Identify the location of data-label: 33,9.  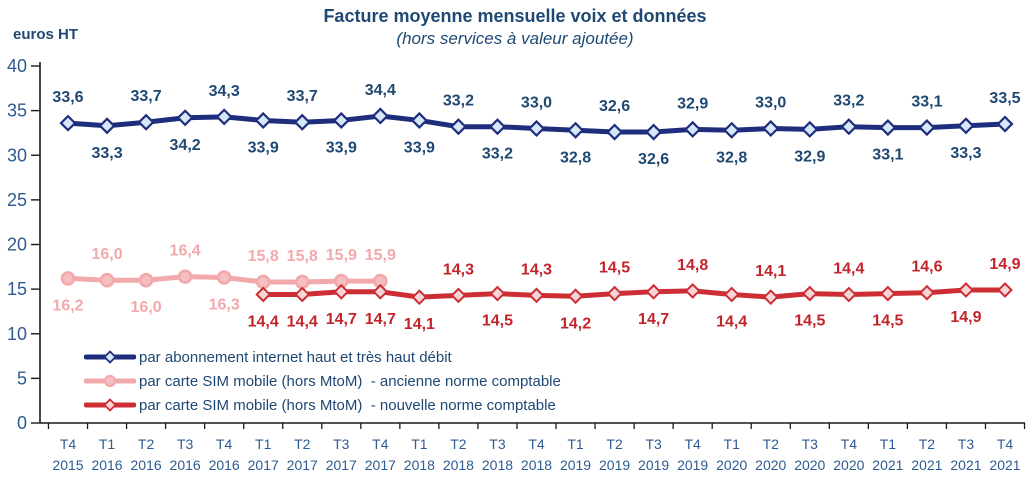
(341, 147).